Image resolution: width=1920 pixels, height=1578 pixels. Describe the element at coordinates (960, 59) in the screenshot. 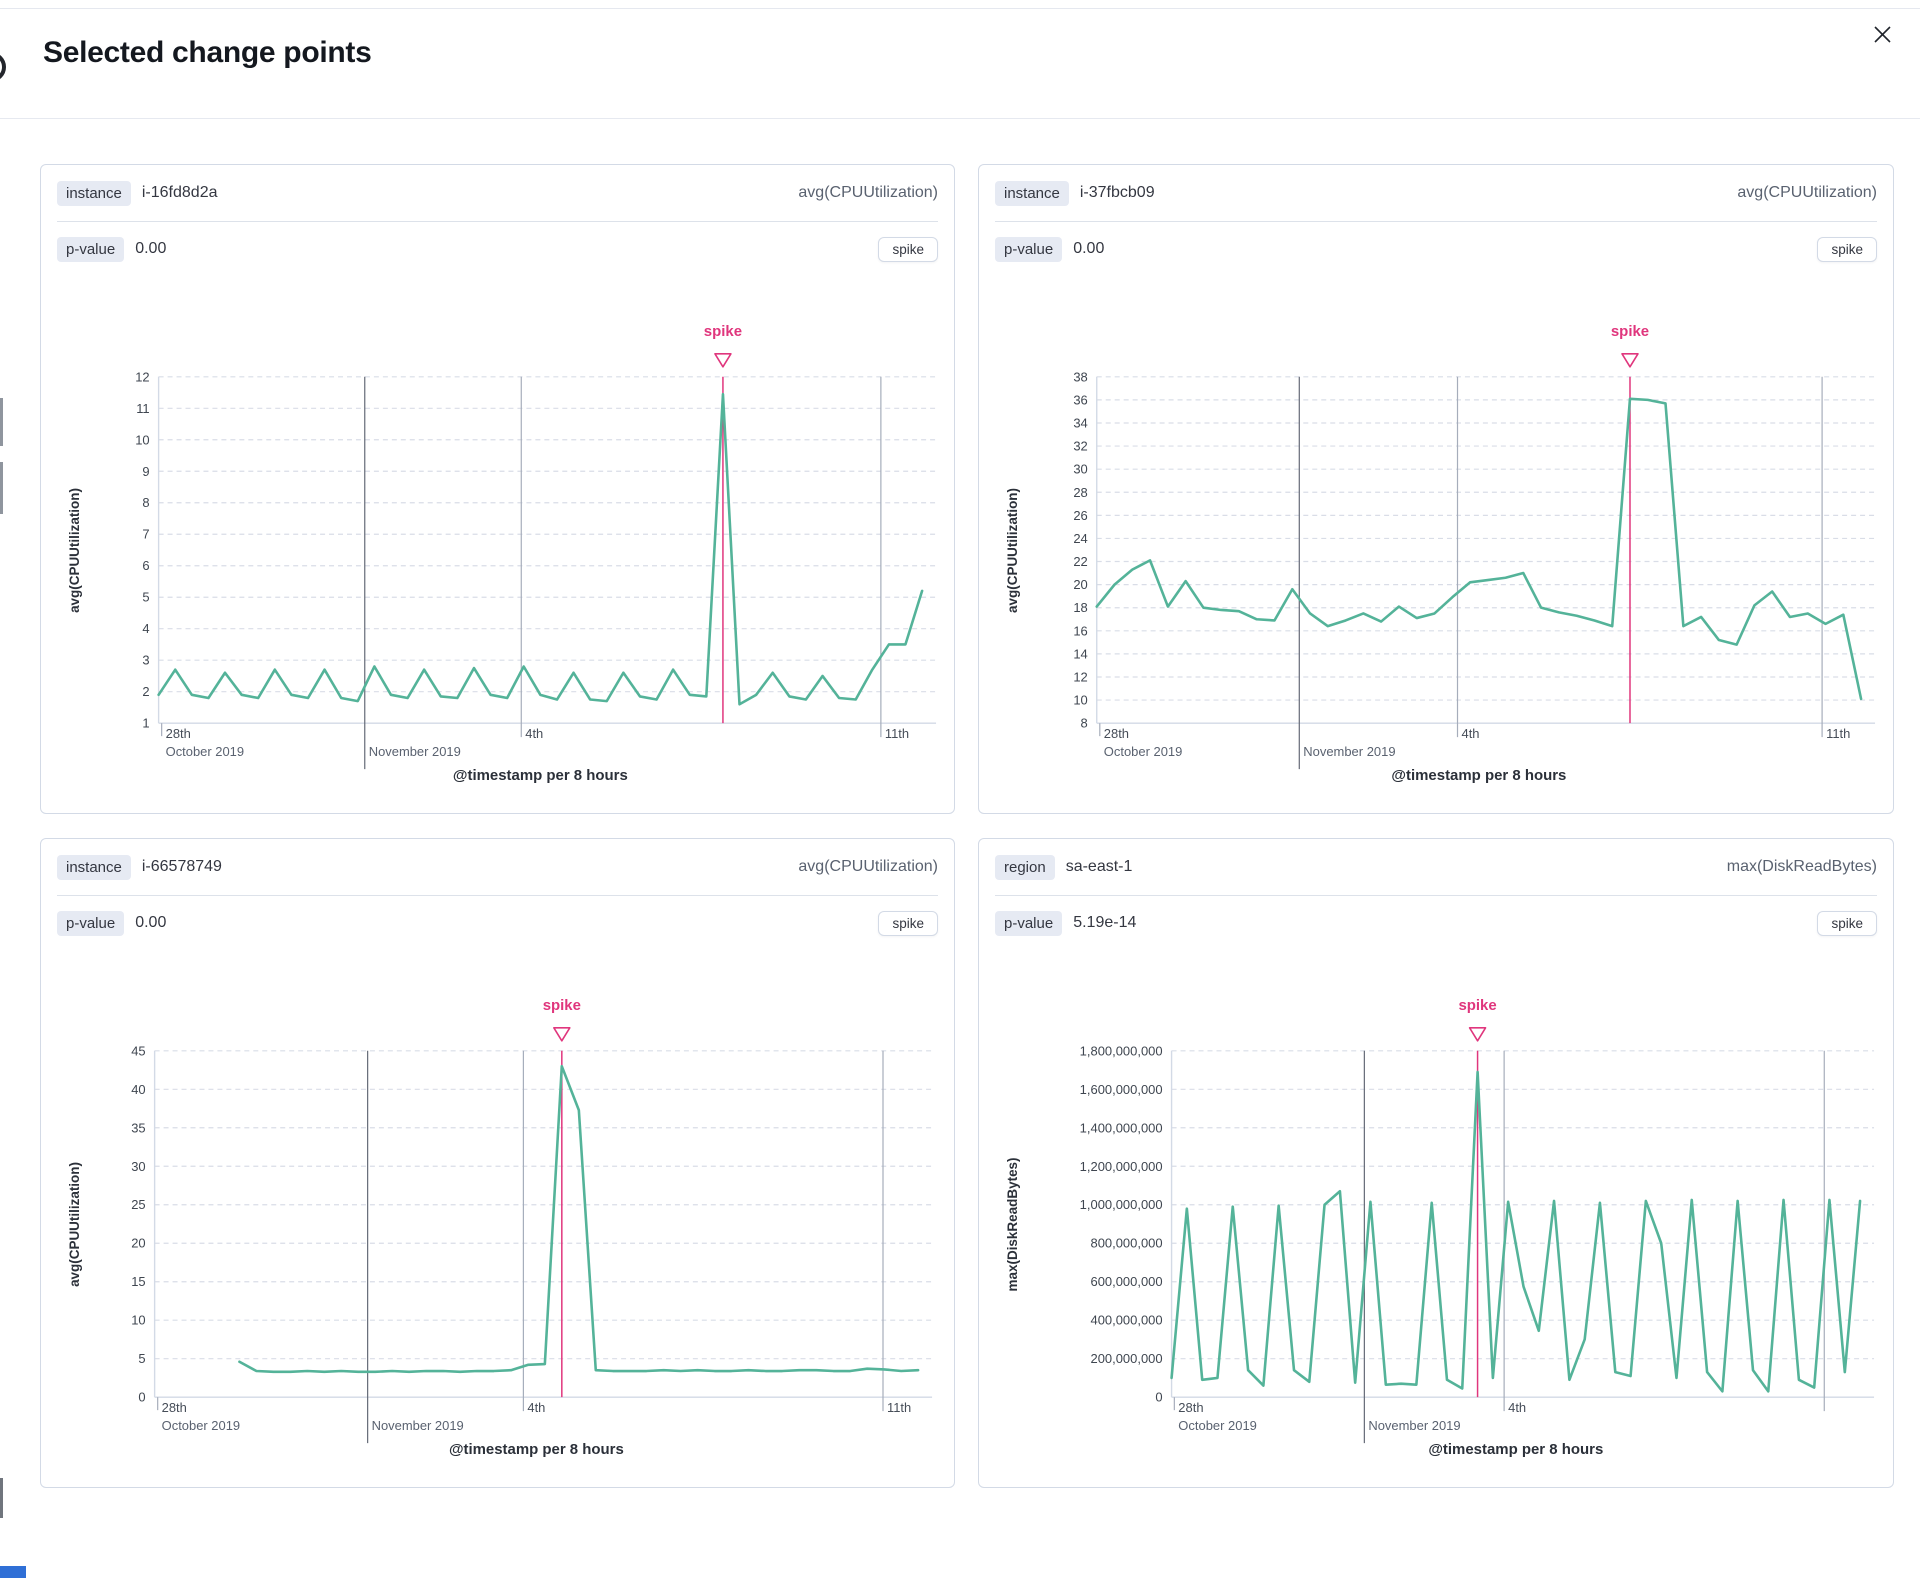

I see `modal-header: Selected change points` at that location.